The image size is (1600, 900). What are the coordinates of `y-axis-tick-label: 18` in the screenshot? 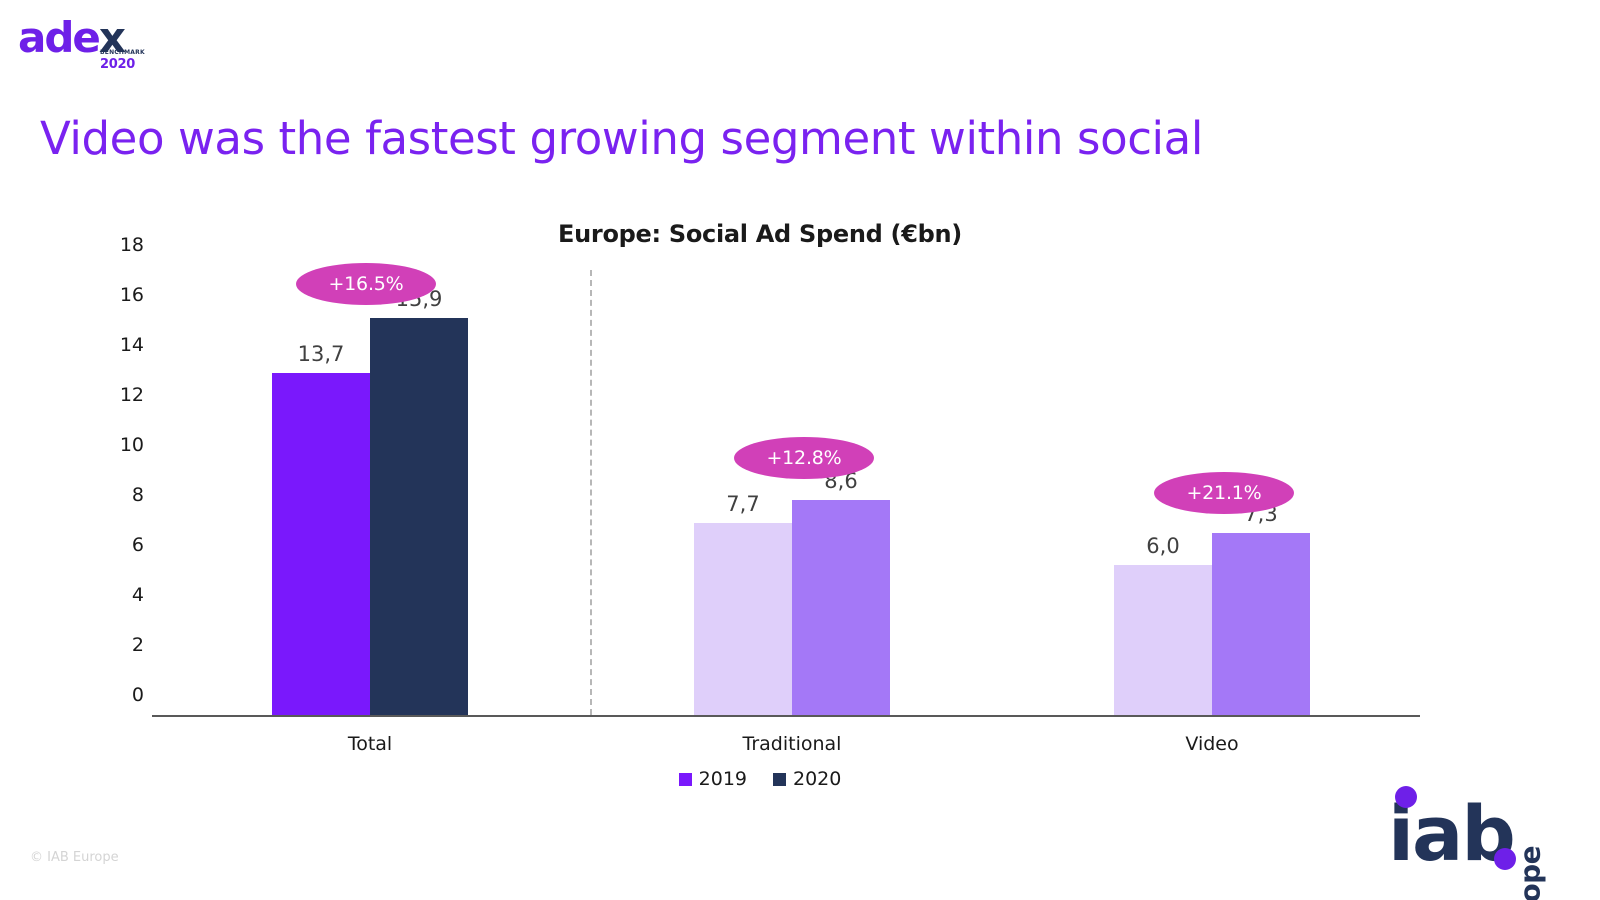 It's located at (131, 245).